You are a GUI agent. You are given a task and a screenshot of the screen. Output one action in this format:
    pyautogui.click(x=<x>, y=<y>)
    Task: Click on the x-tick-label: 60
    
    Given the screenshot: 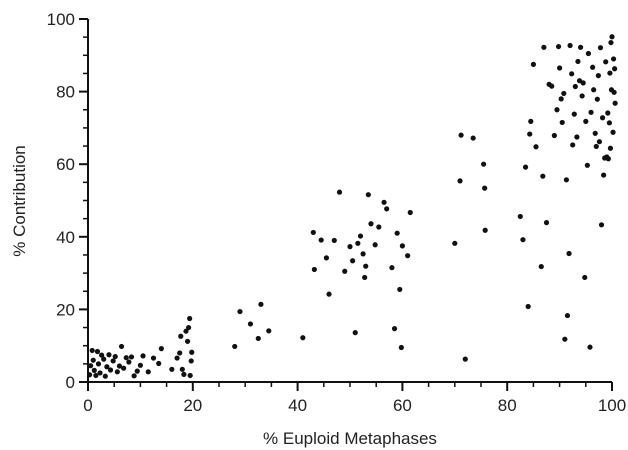 What is the action you would take?
    pyautogui.click(x=402, y=405)
    